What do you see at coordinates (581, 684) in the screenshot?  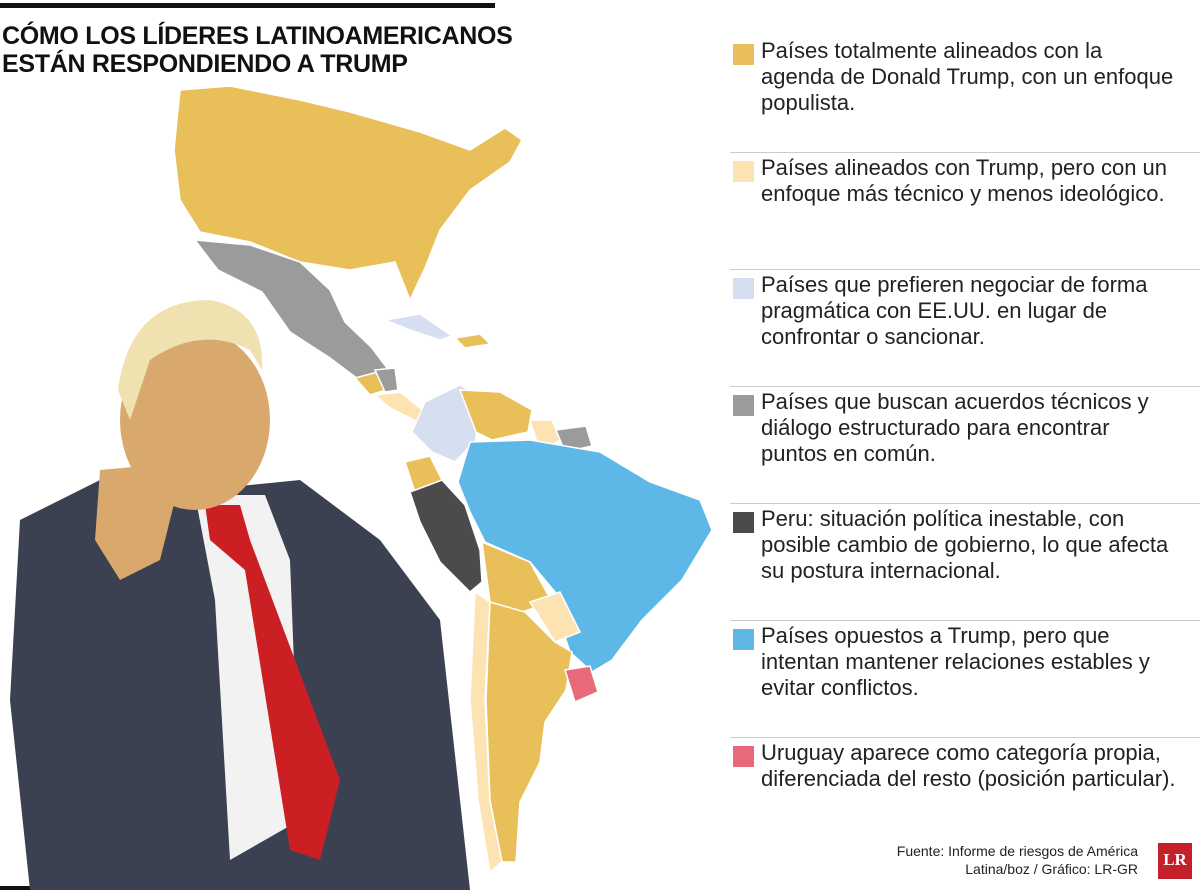 I see `uruguay` at bounding box center [581, 684].